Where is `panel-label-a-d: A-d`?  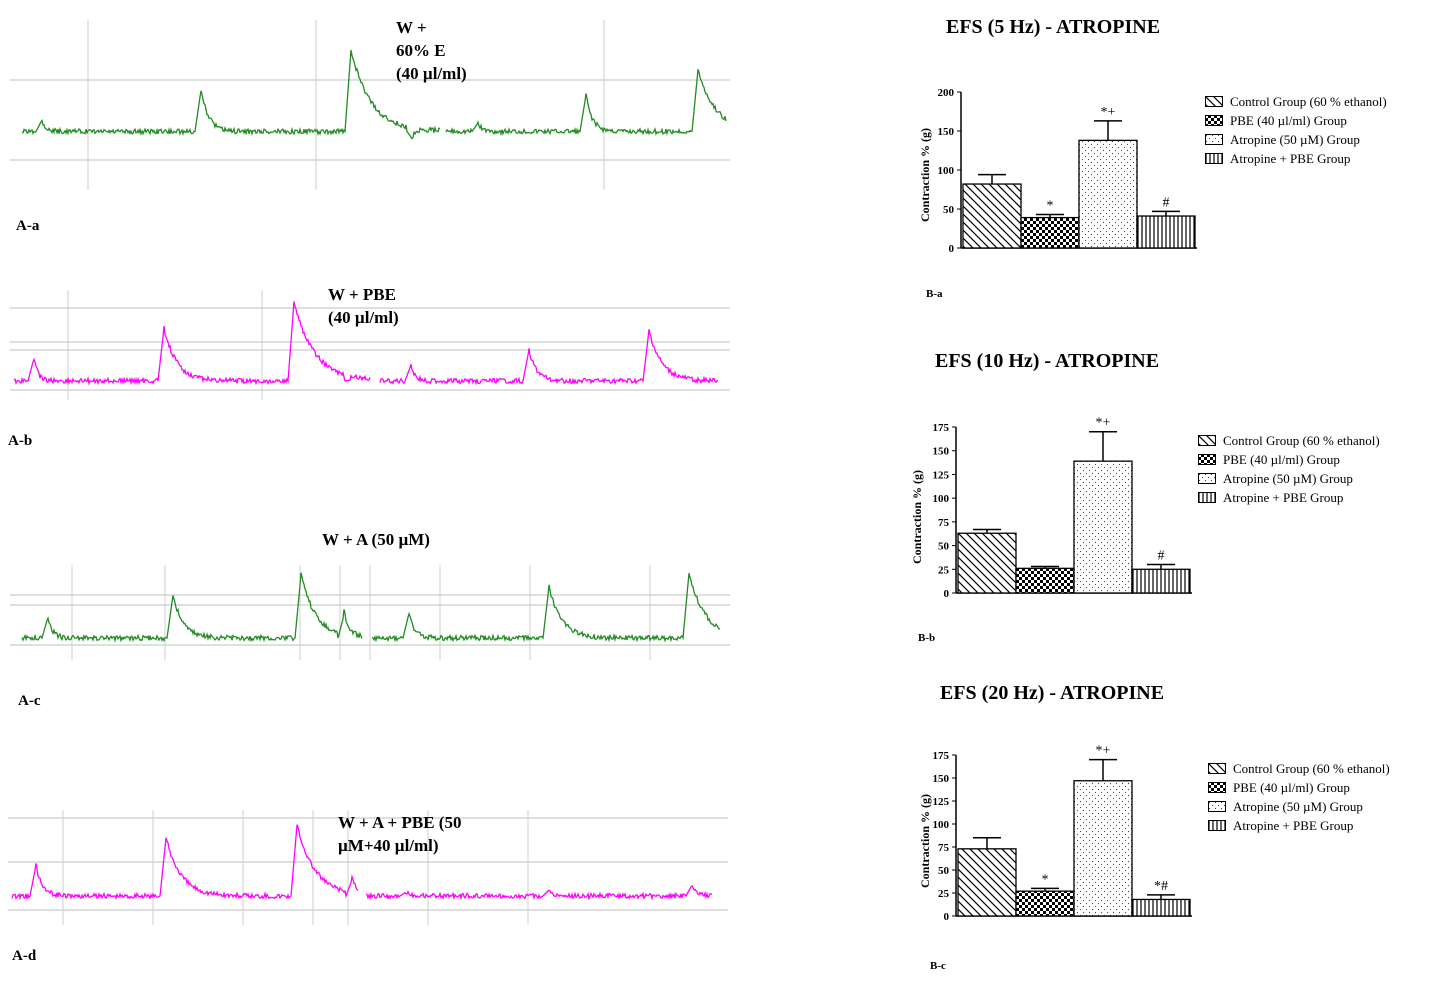 panel-label-a-d: A-d is located at coordinates (24, 956).